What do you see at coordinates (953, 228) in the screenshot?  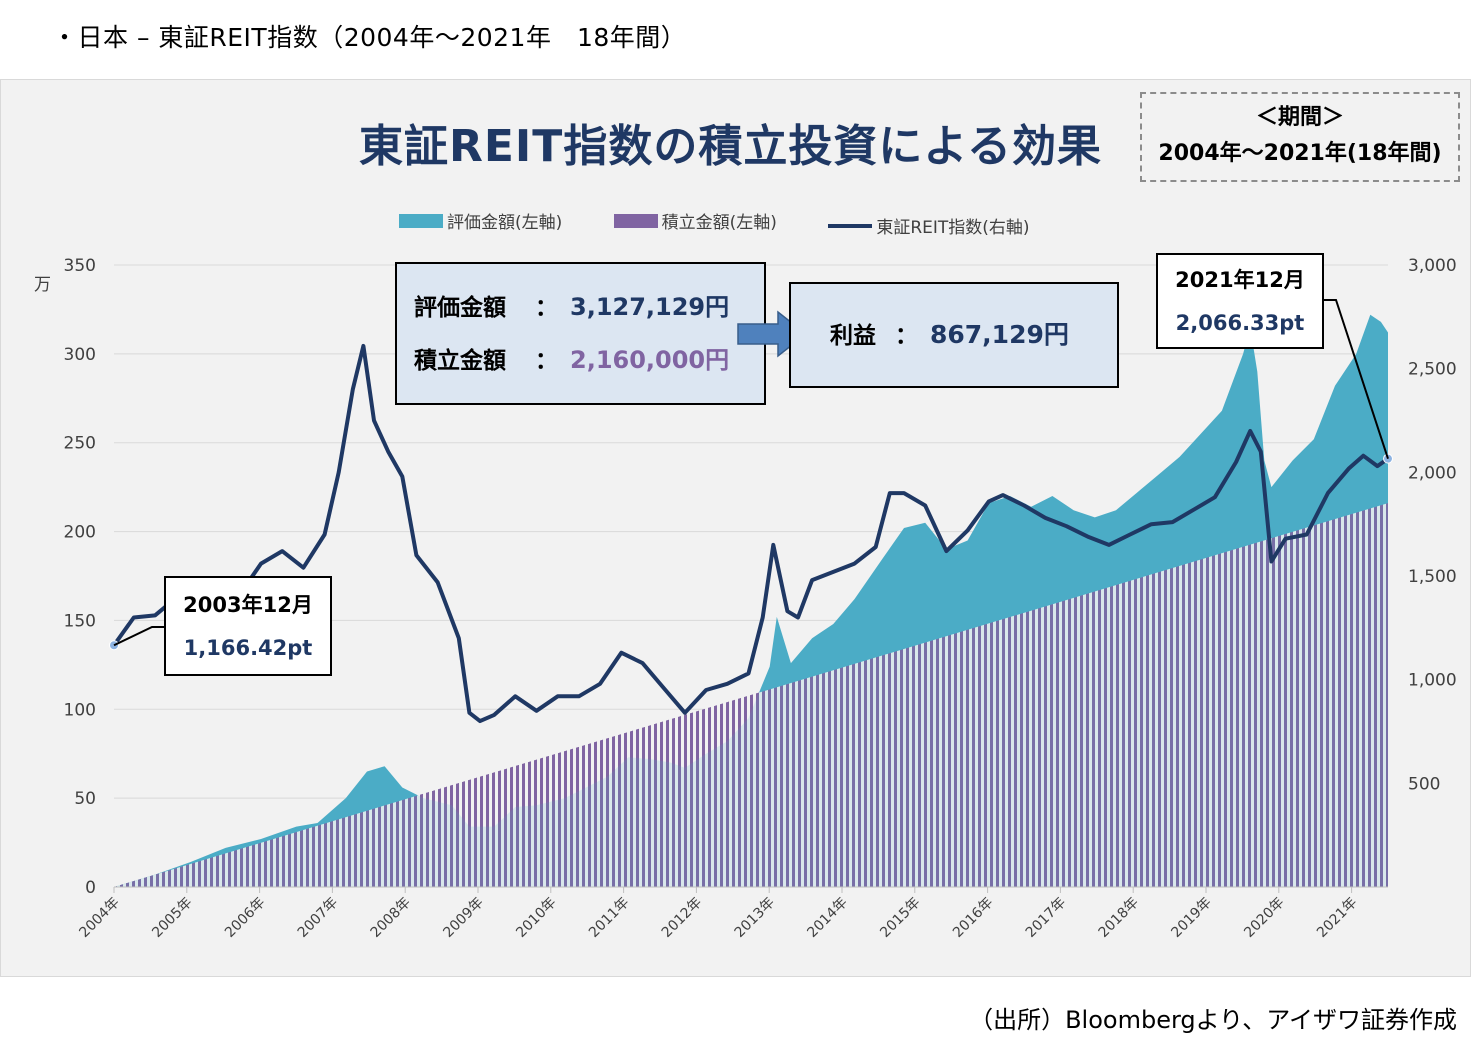 I see `legend-label-index: 東証REIT指数(右軸)` at bounding box center [953, 228].